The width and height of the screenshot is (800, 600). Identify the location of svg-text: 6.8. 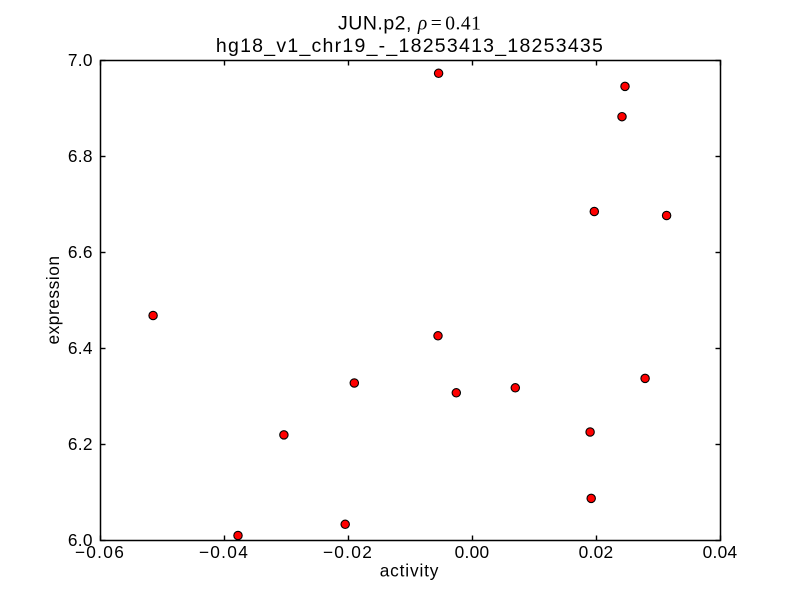
(80, 156).